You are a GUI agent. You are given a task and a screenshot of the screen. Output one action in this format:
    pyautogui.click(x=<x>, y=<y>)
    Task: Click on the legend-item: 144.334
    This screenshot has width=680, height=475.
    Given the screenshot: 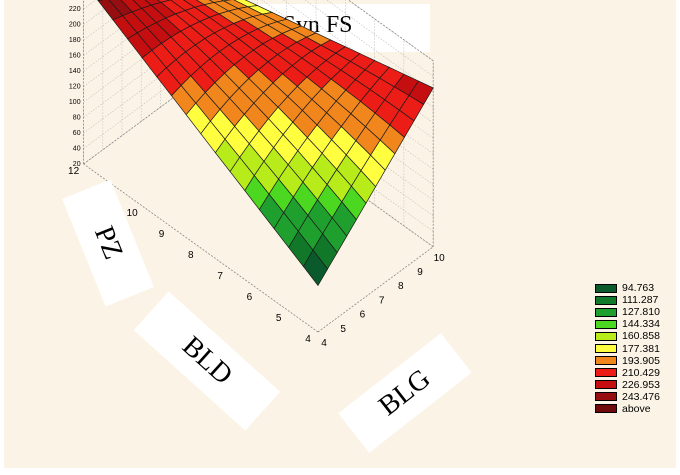 What is the action you would take?
    pyautogui.click(x=627, y=324)
    